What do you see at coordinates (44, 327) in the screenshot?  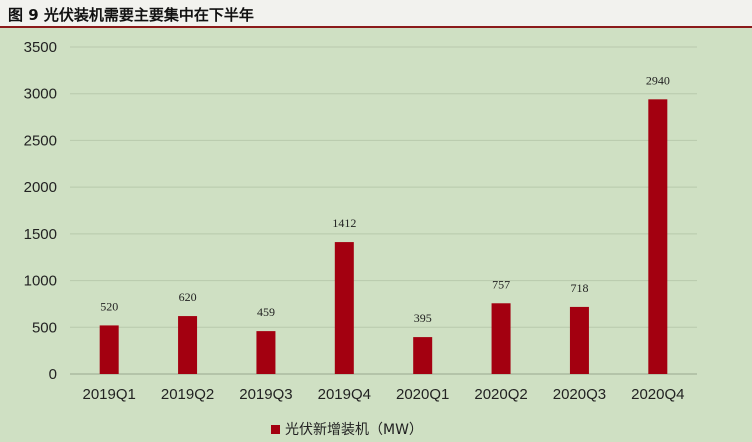 I see `y-tick-label: 500` at bounding box center [44, 327].